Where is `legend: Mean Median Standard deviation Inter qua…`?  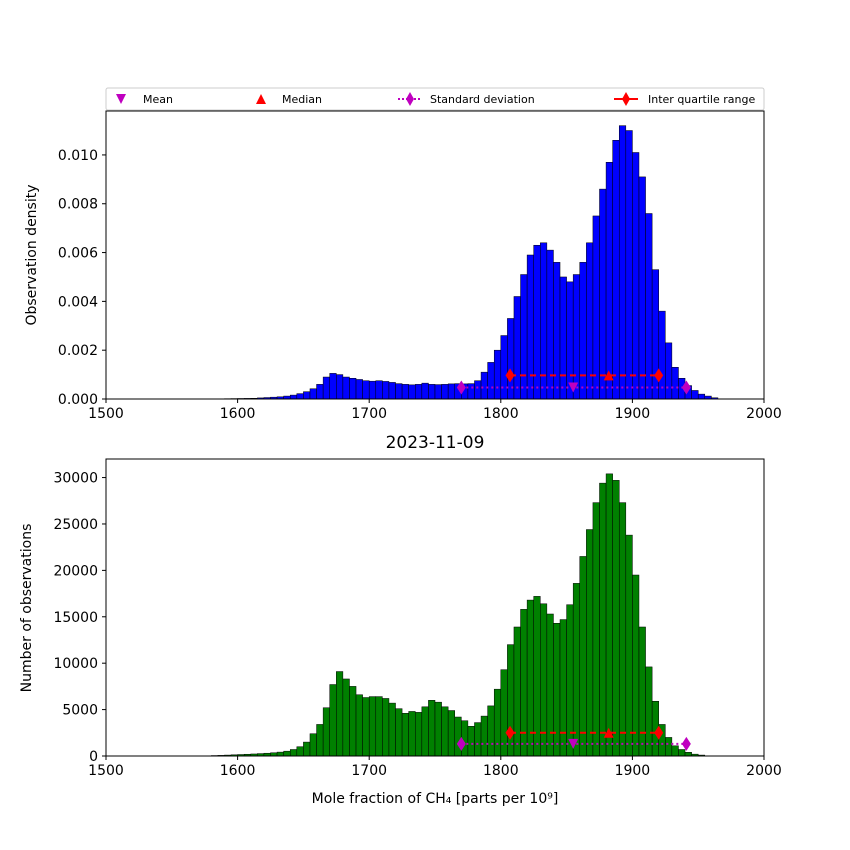
legend: Mean Median Standard deviation Inter qua… is located at coordinates (435, 99).